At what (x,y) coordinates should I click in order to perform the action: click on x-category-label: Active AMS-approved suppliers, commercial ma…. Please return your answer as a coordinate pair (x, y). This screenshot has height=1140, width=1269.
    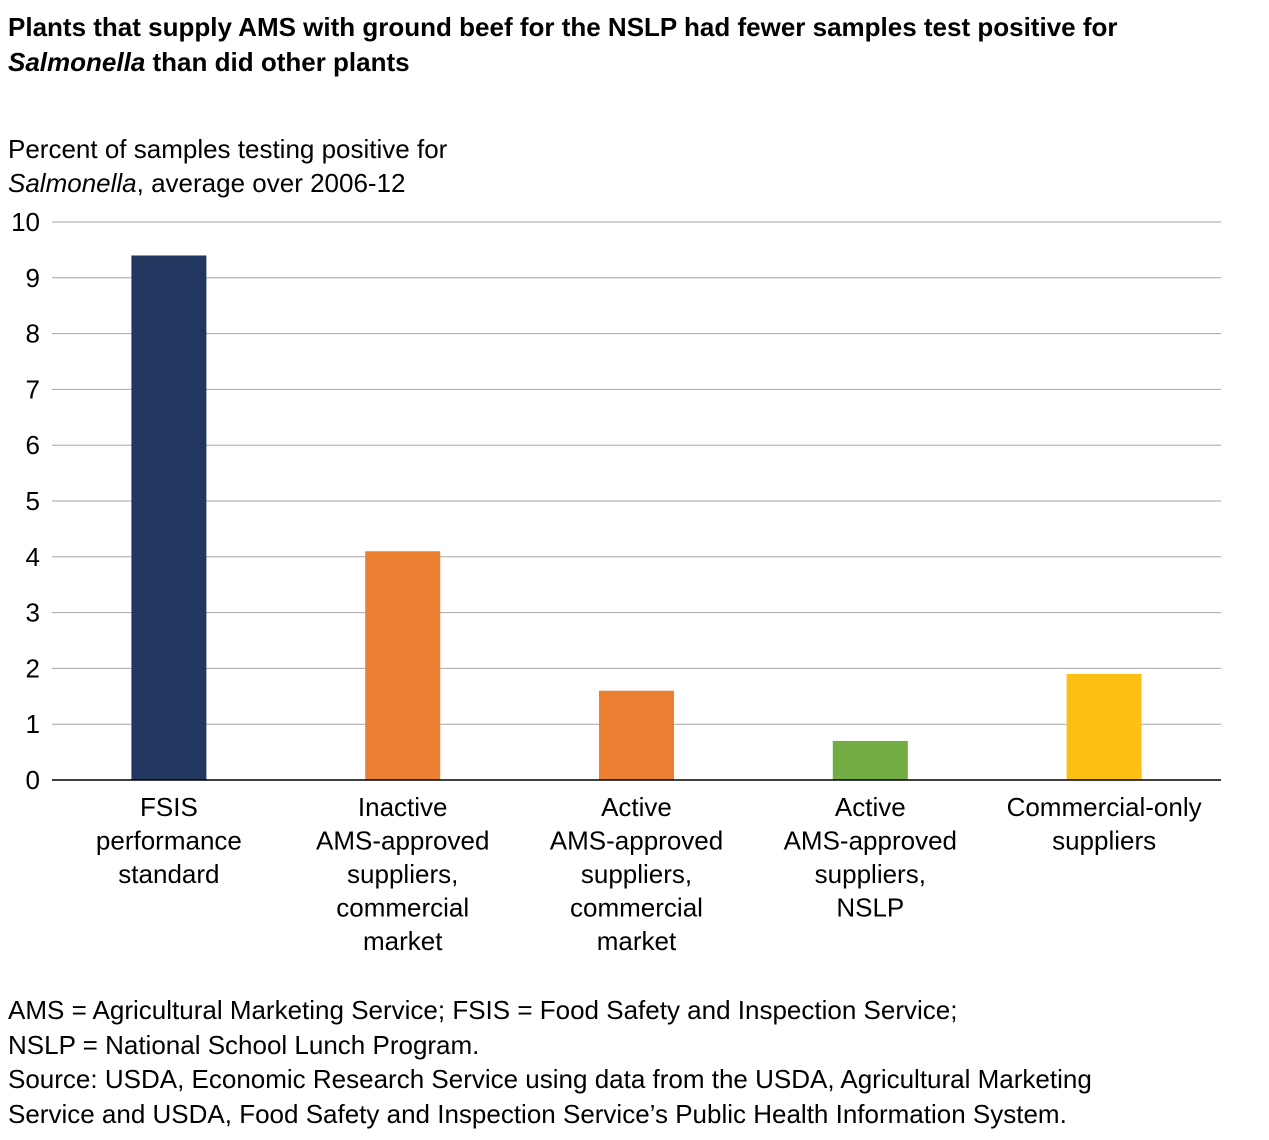
    Looking at the image, I should click on (636, 874).